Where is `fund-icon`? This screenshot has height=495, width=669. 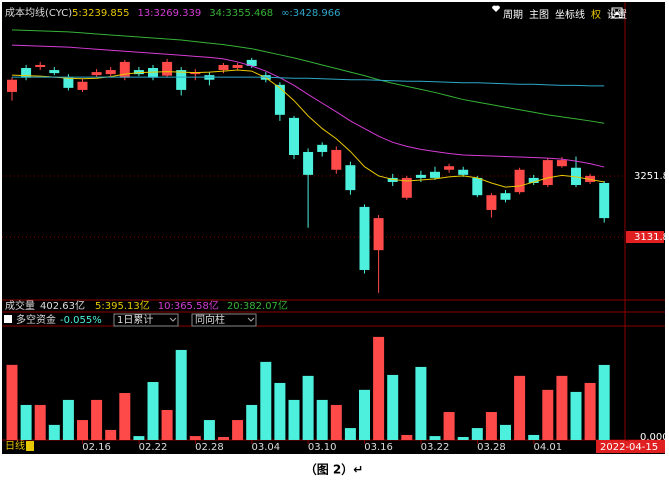
fund-icon is located at coordinates (8, 319).